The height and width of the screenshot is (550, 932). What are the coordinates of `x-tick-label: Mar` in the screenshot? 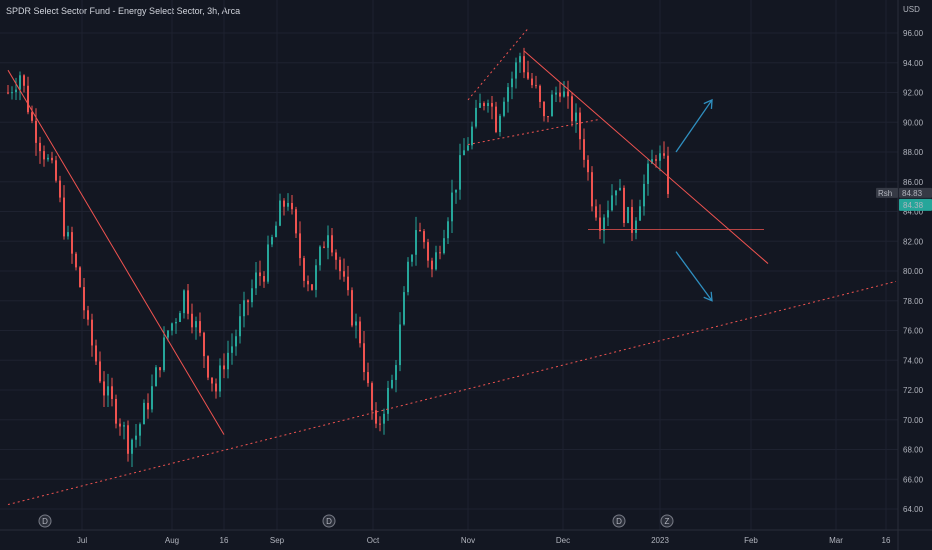 It's located at (836, 540).